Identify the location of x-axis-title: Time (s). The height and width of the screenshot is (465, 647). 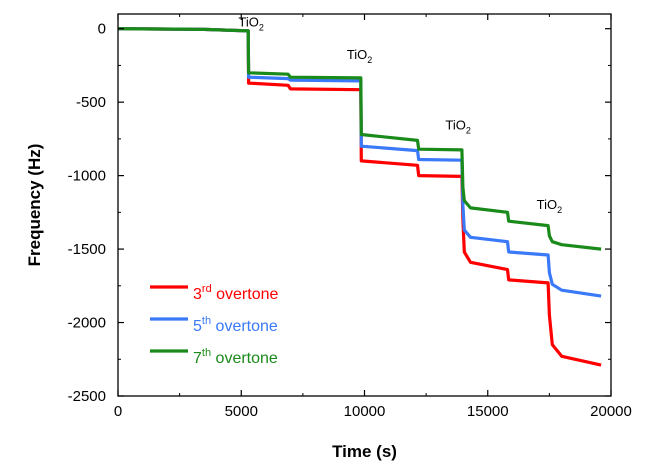
(364, 451).